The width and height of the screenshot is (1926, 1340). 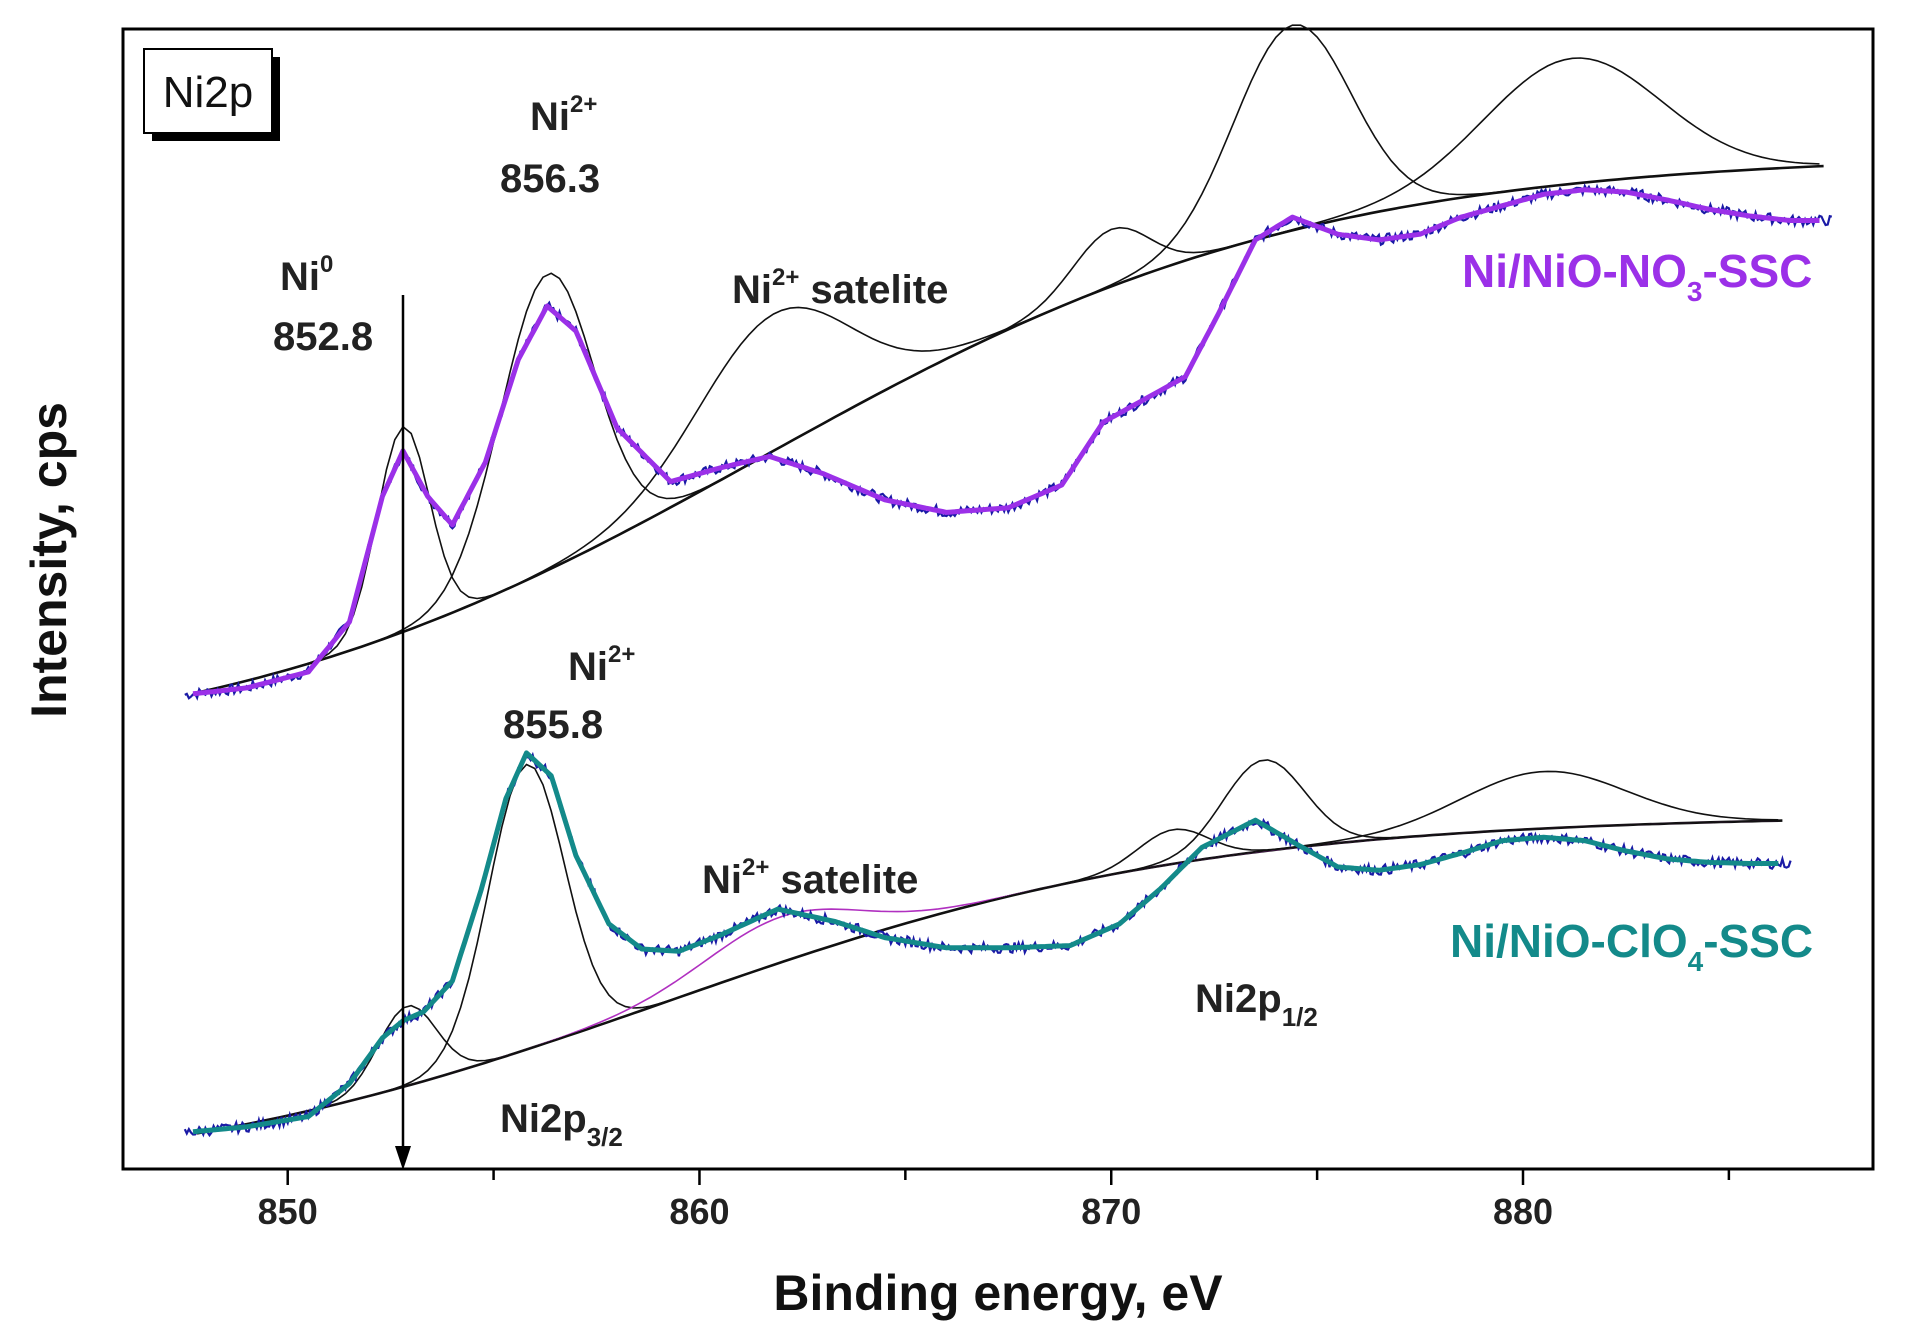 I want to click on y-axis-title: Intensity, cps, so click(x=49, y=560).